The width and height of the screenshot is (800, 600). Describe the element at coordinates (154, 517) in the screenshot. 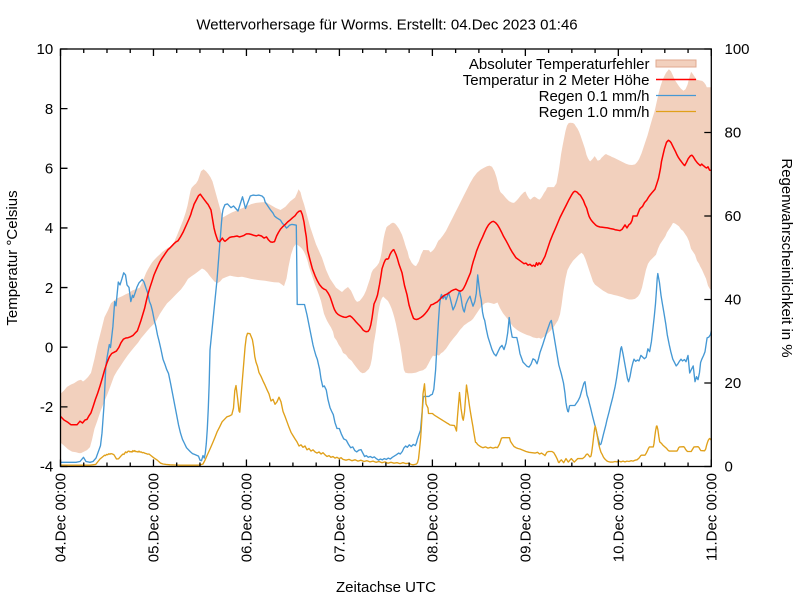

I see `svg-text: 05.Dec 00:00` at that location.